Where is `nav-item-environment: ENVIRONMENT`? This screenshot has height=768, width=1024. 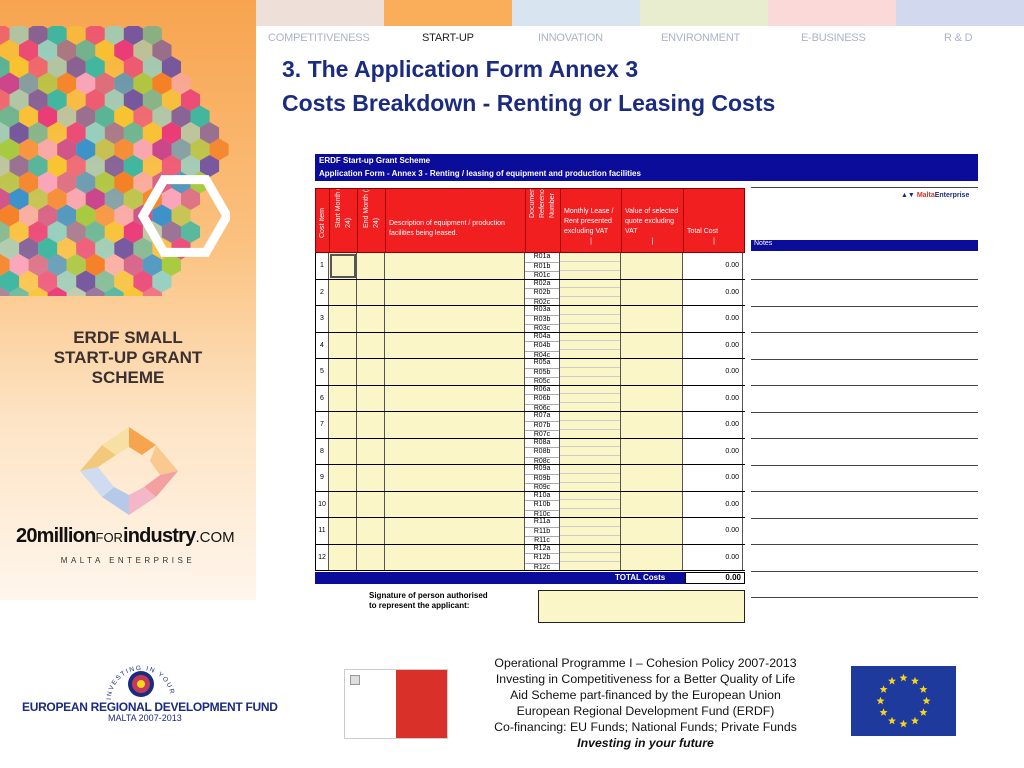
nav-item-environment: ENVIRONMENT is located at coordinates (701, 38).